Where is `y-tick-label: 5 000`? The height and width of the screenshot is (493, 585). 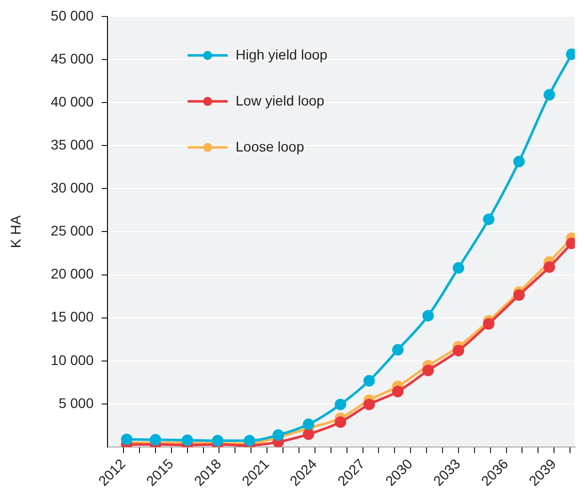
y-tick-label: 5 000 is located at coordinates (76, 402).